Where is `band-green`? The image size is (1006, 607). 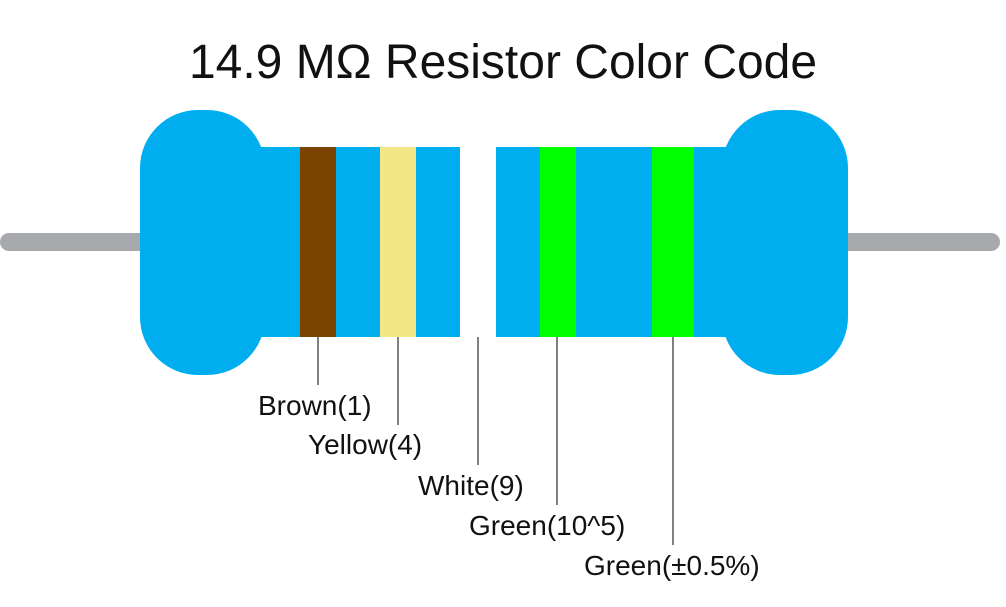
band-green is located at coordinates (558, 242).